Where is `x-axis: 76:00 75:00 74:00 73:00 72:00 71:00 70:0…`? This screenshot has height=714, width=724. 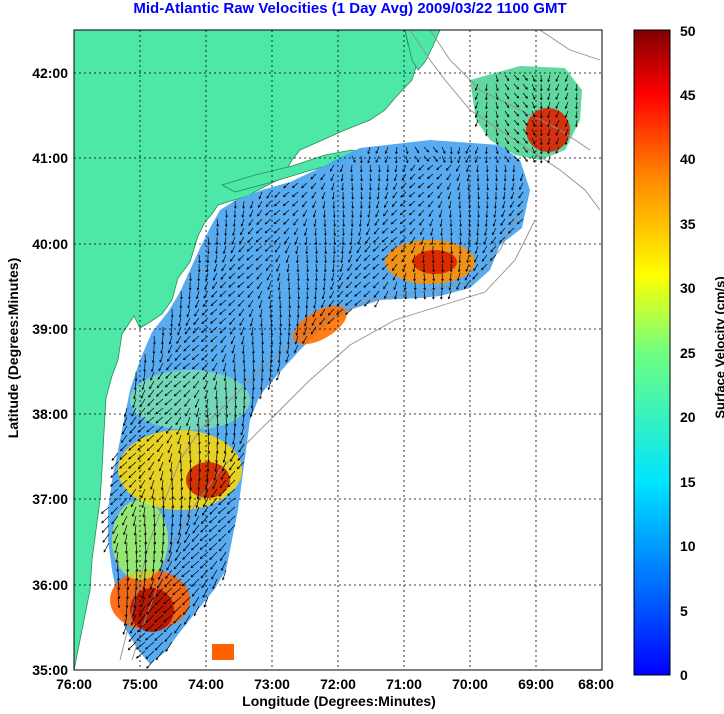
x-axis: 76:00 75:00 74:00 73:00 72:00 71:00 70:0… is located at coordinates (335, 684).